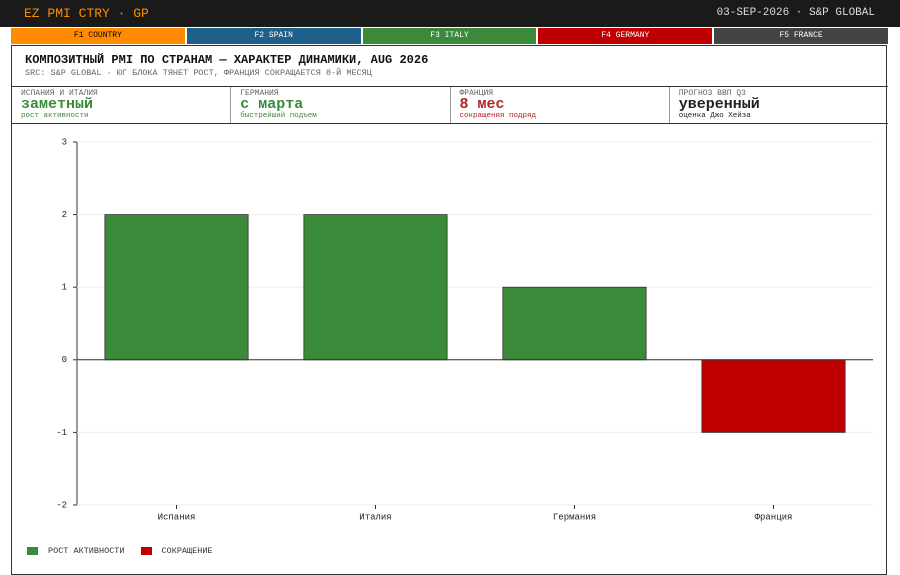 The height and width of the screenshot is (575, 900). What do you see at coordinates (801, 36) in the screenshot?
I see `tab: F5 FRANCE` at bounding box center [801, 36].